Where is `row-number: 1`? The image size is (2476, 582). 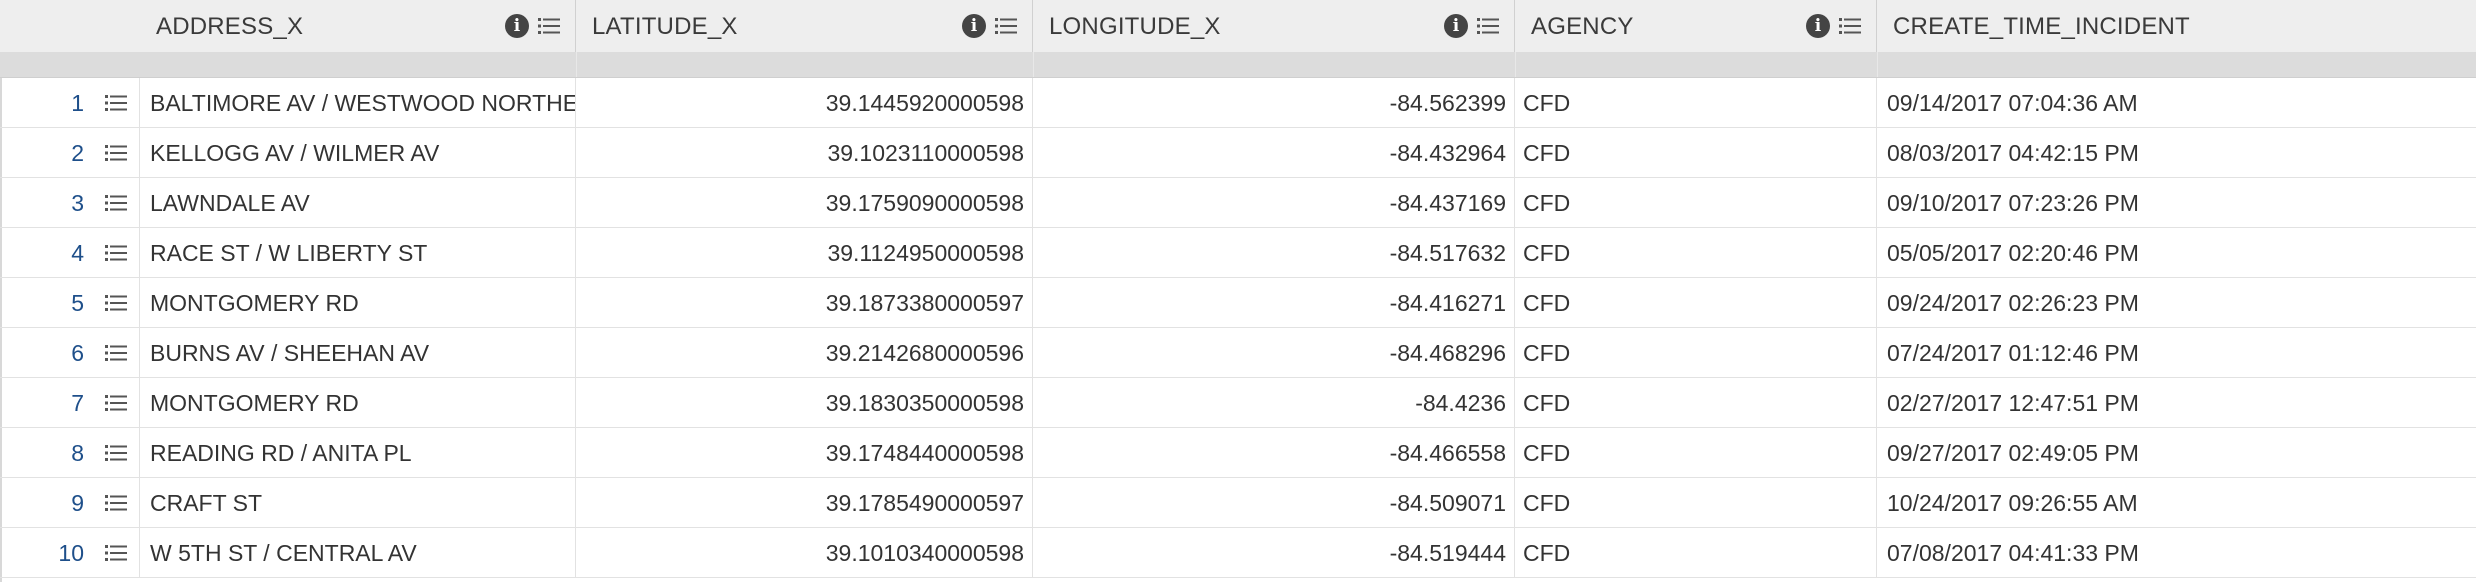 row-number: 1 is located at coordinates (77, 103).